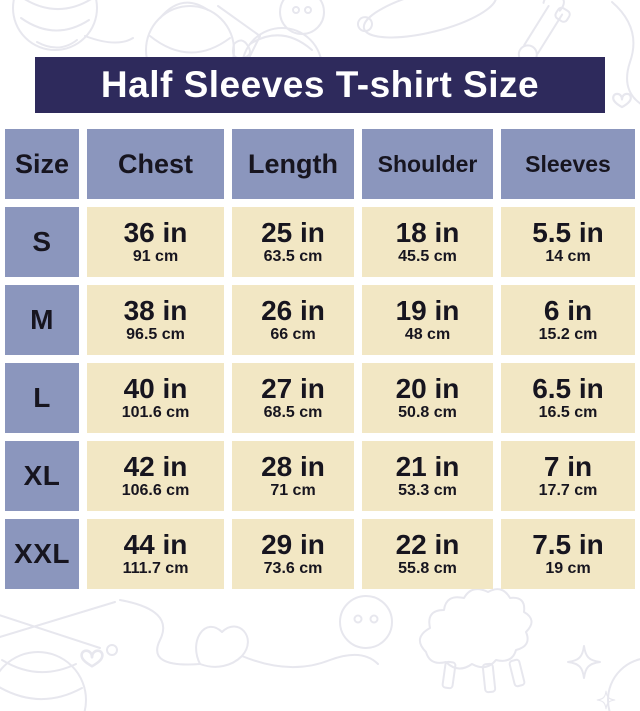  What do you see at coordinates (293, 310) in the screenshot?
I see `value-inches: 26 in` at bounding box center [293, 310].